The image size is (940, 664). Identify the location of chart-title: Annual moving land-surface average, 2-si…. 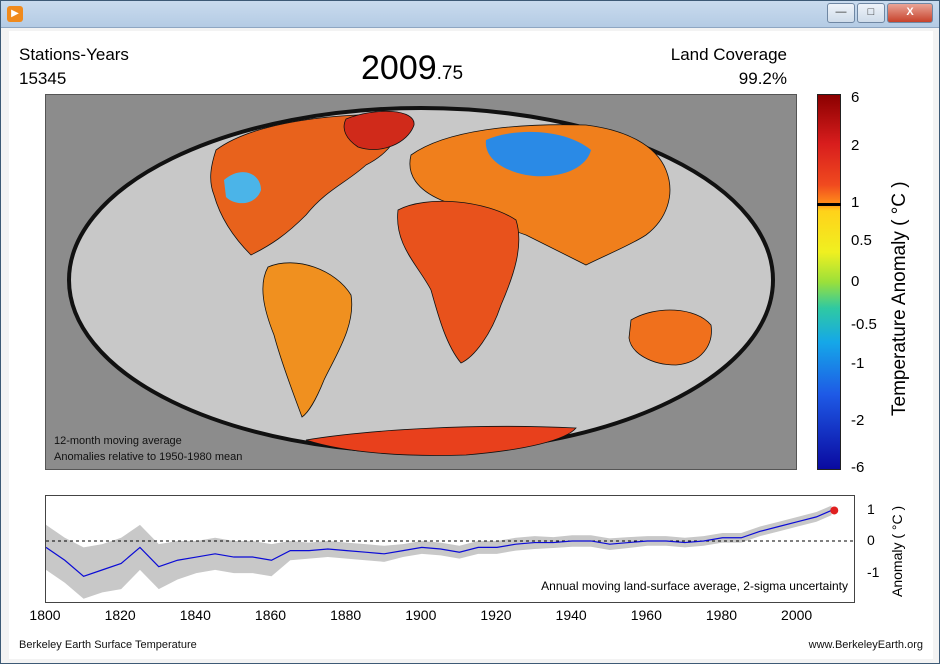
(694, 586).